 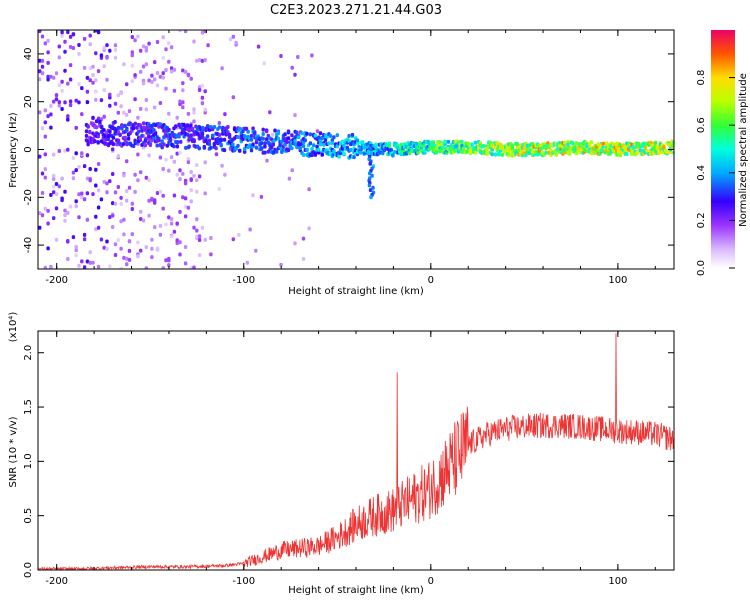 What do you see at coordinates (28, 245) in the screenshot?
I see `y-tick-label: -40` at bounding box center [28, 245].